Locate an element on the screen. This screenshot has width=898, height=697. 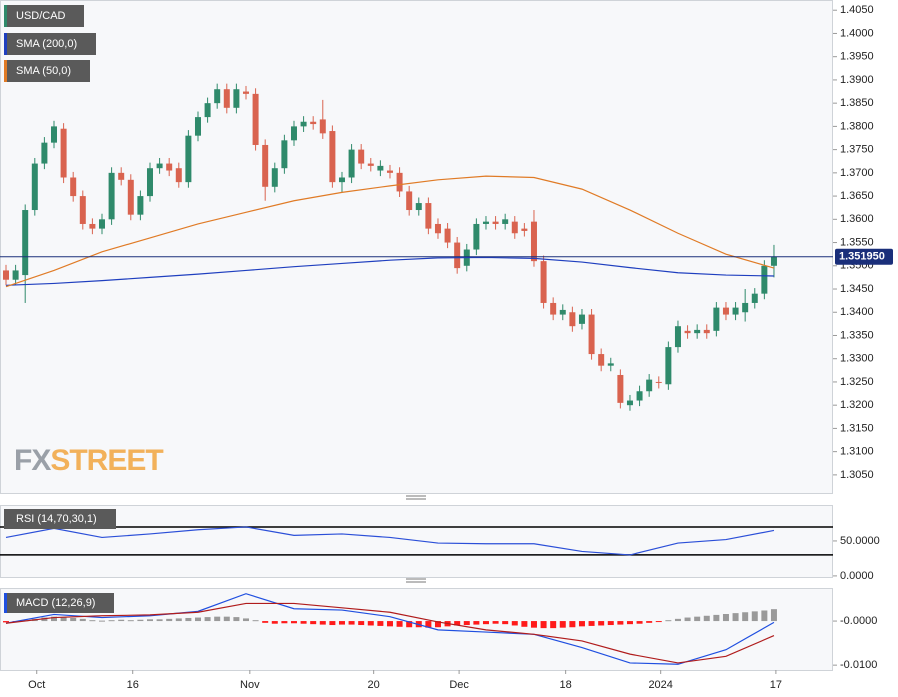
x-tick-label: Dec is located at coordinates (459, 685).